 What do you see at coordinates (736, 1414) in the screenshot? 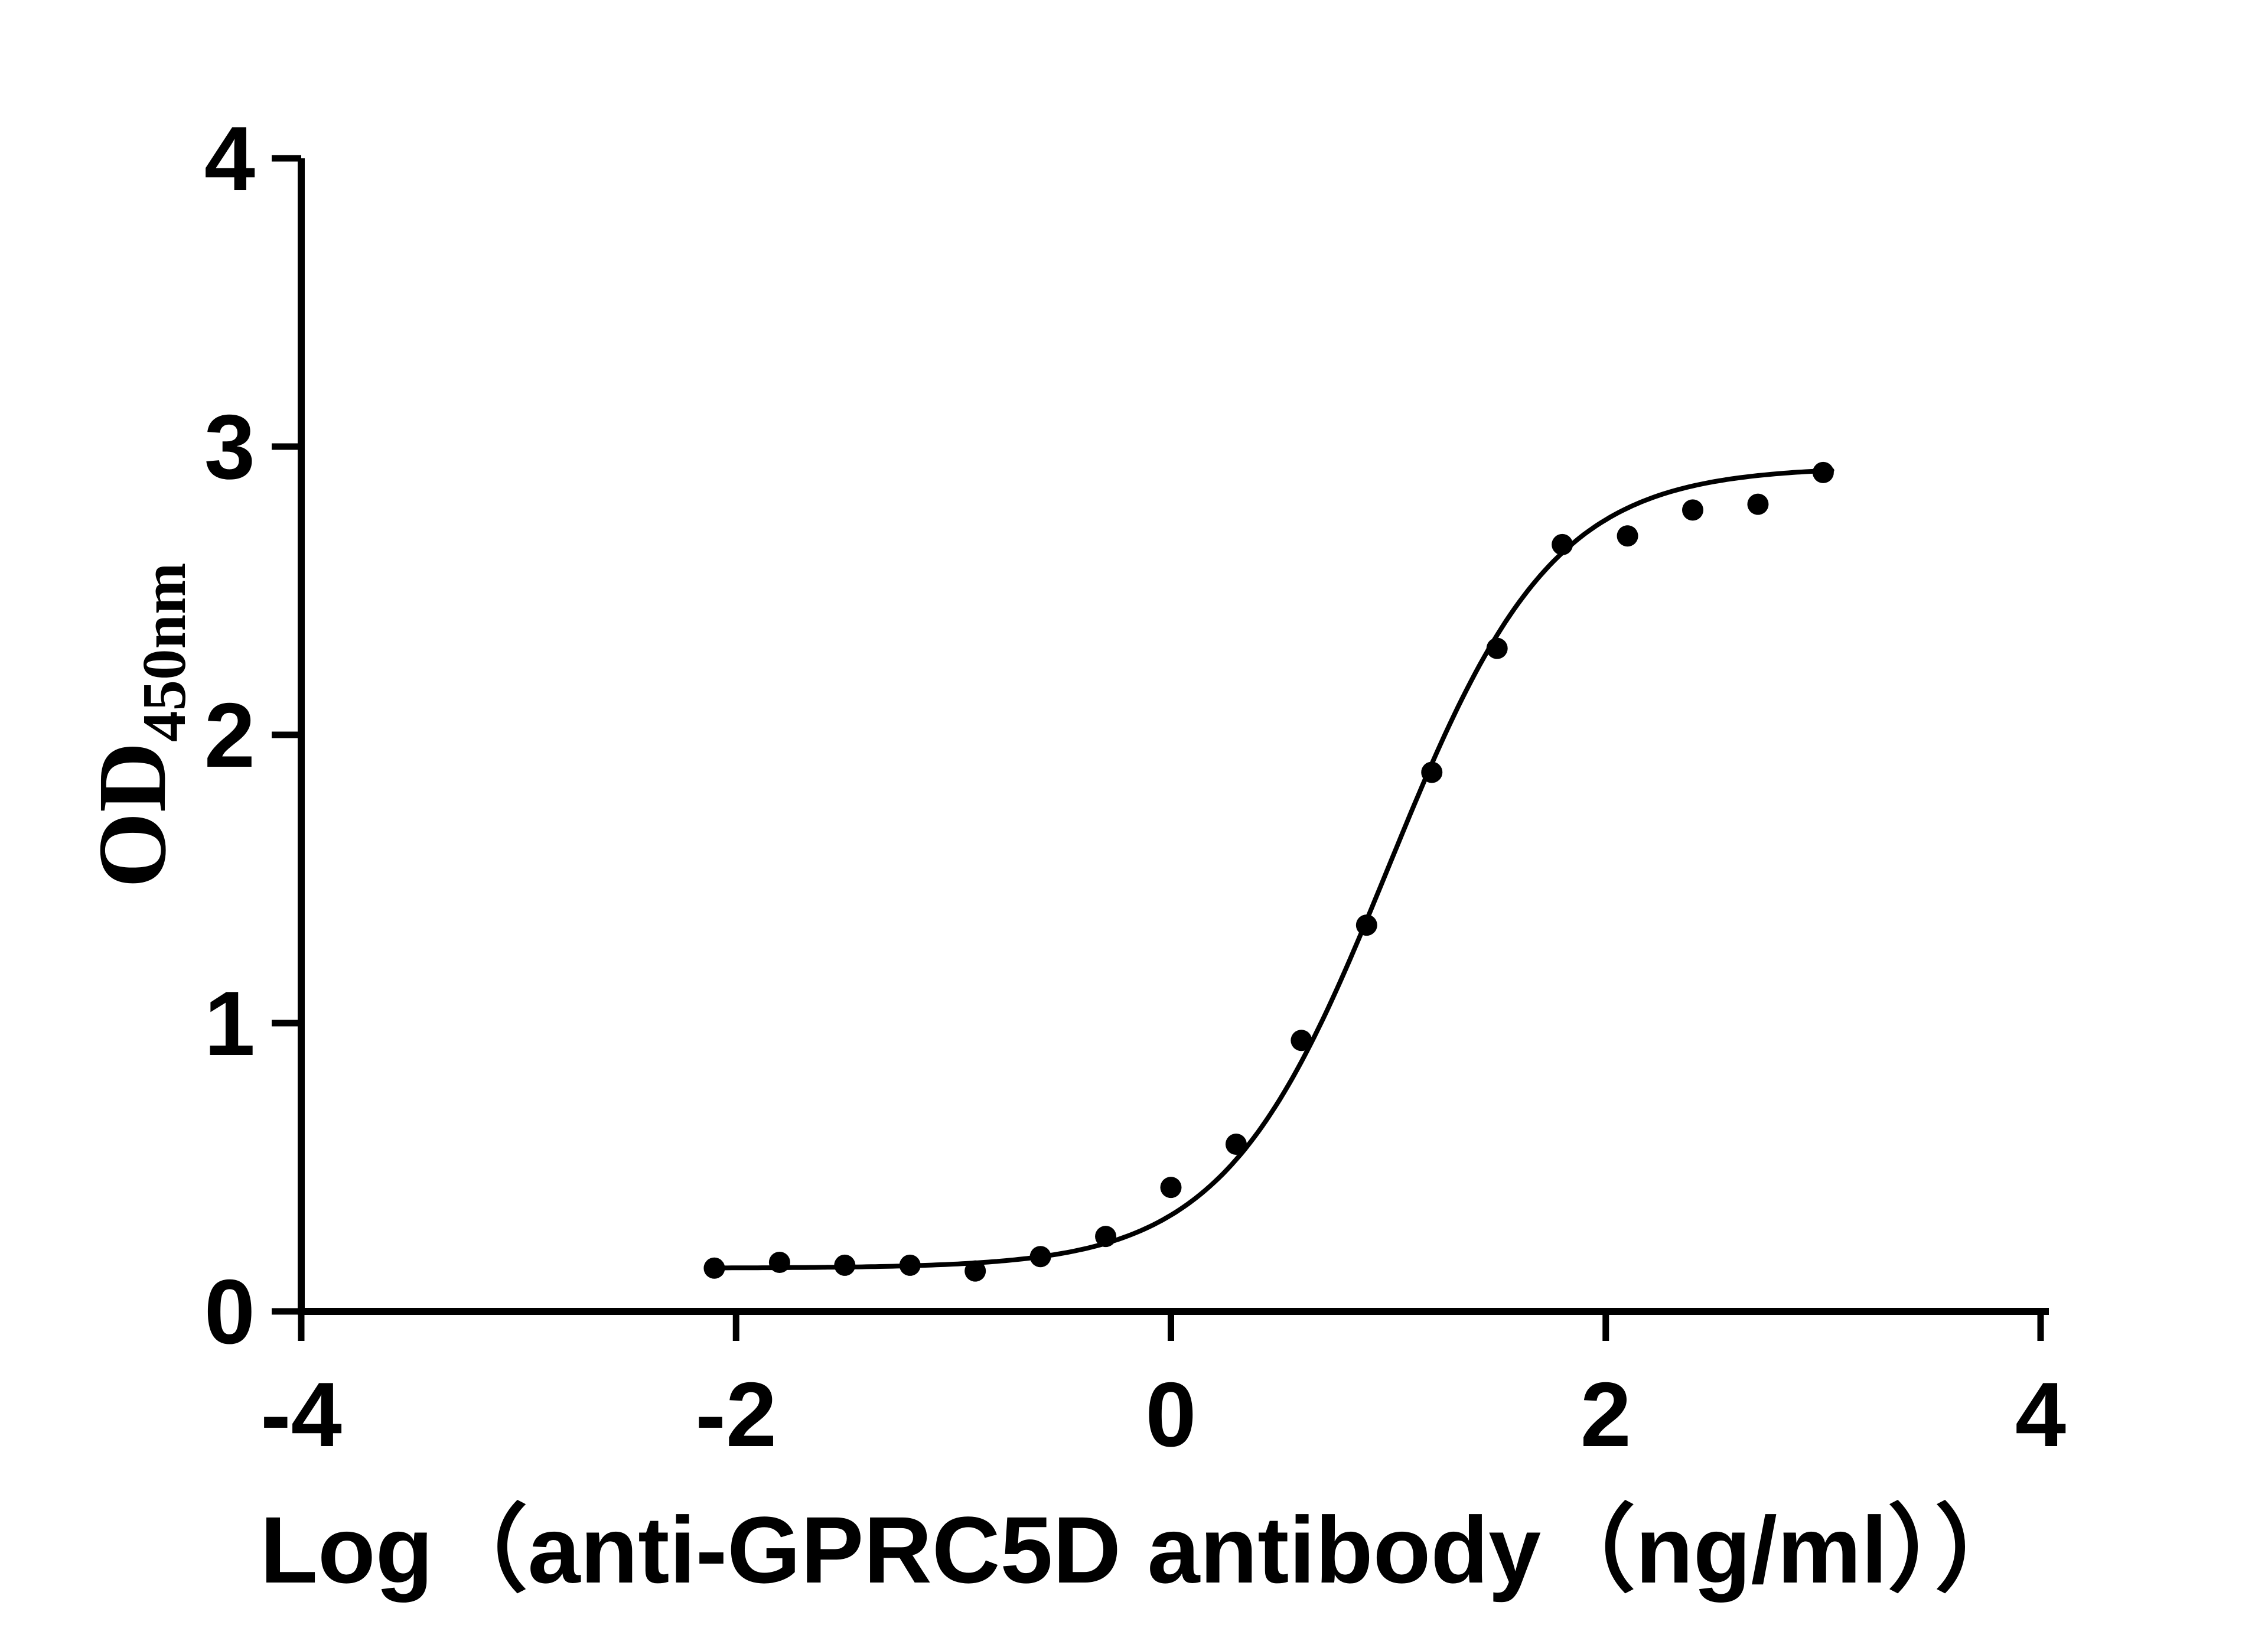
I see `x-tick-label: -2` at bounding box center [736, 1414].